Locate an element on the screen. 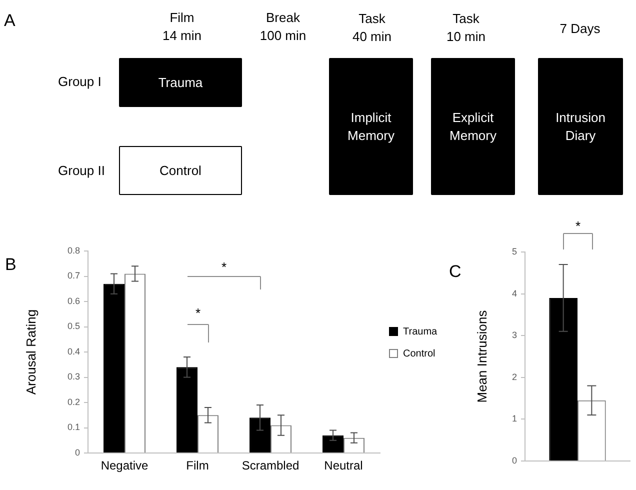  text: Implicit Memory is located at coordinates (371, 127).